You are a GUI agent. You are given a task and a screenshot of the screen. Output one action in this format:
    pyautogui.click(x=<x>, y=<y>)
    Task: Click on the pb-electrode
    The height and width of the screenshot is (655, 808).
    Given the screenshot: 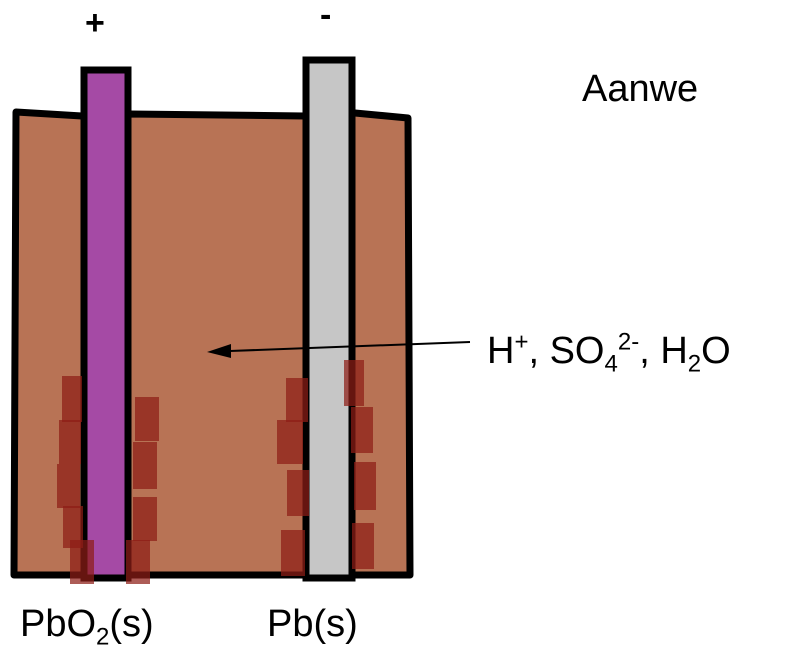 What is the action you would take?
    pyautogui.click(x=329, y=319)
    